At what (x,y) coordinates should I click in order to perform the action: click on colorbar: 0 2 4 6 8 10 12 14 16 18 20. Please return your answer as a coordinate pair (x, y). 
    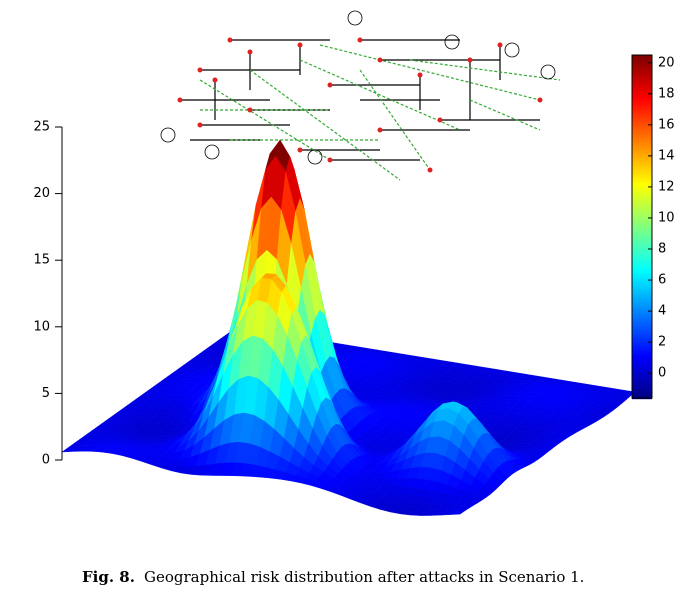
    Looking at the image, I should click on (653, 227).